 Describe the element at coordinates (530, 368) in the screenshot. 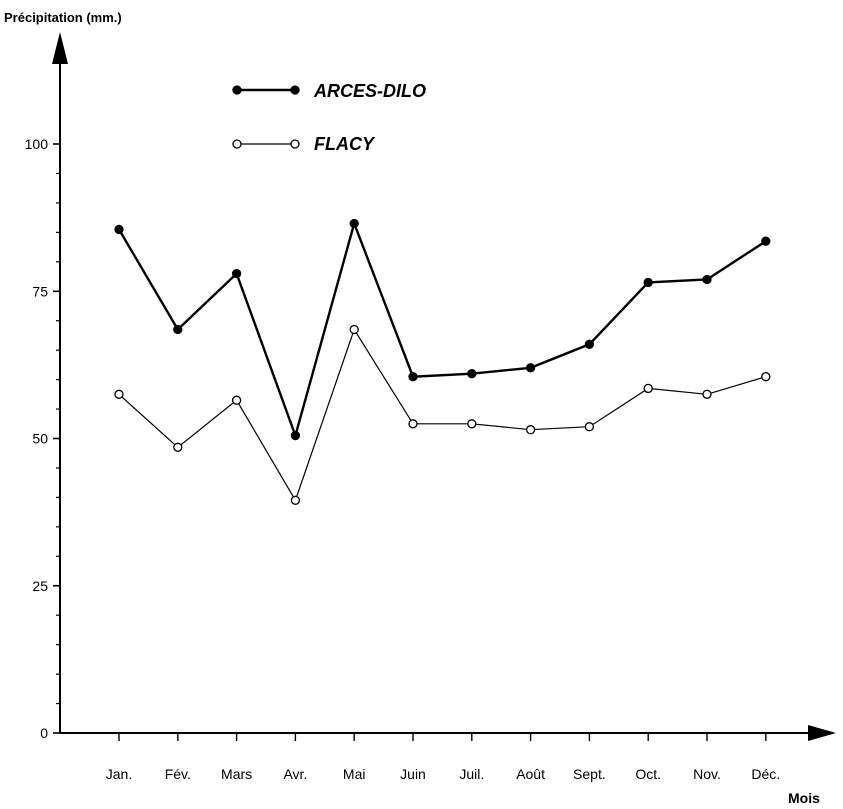

I see `point-arces-dilo-aout` at that location.